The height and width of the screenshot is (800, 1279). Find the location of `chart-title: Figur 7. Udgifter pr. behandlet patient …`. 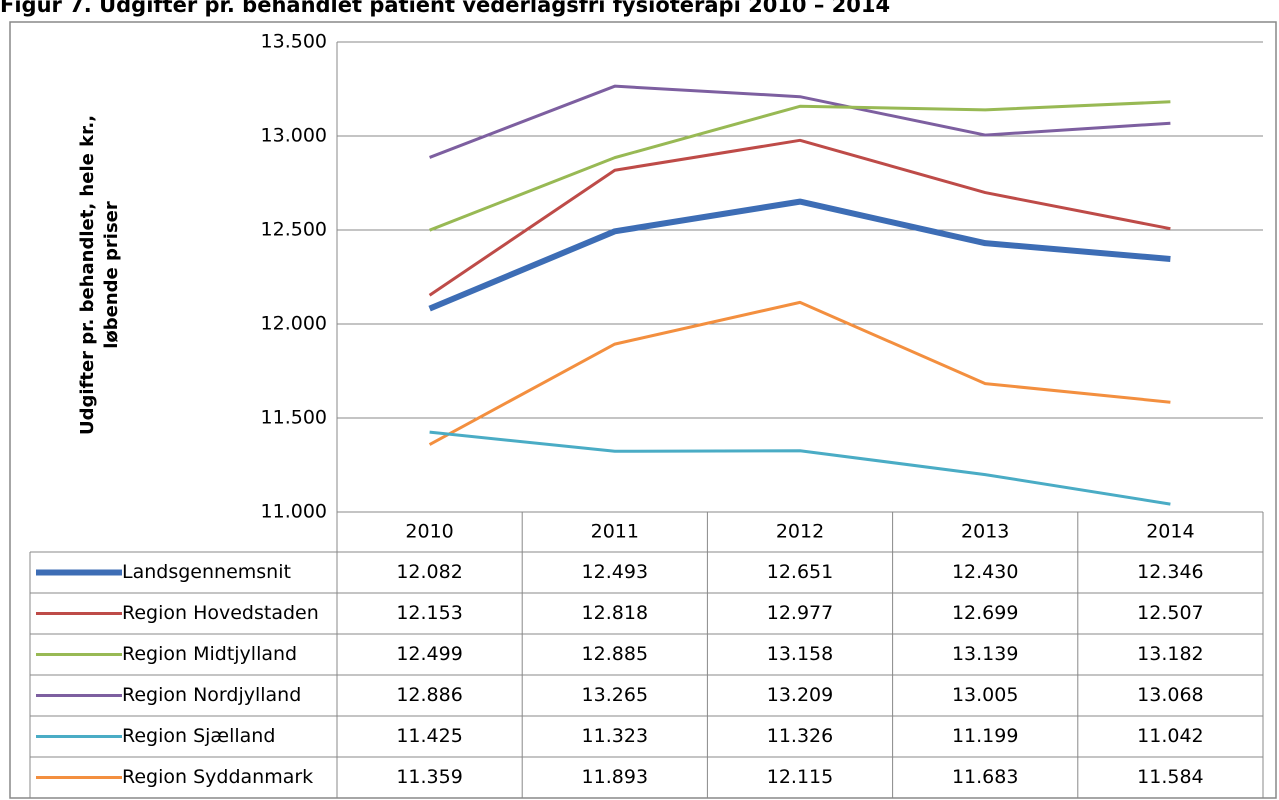

chart-title: Figur 7. Udgifter pr. behandlet patient … is located at coordinates (445, 8).